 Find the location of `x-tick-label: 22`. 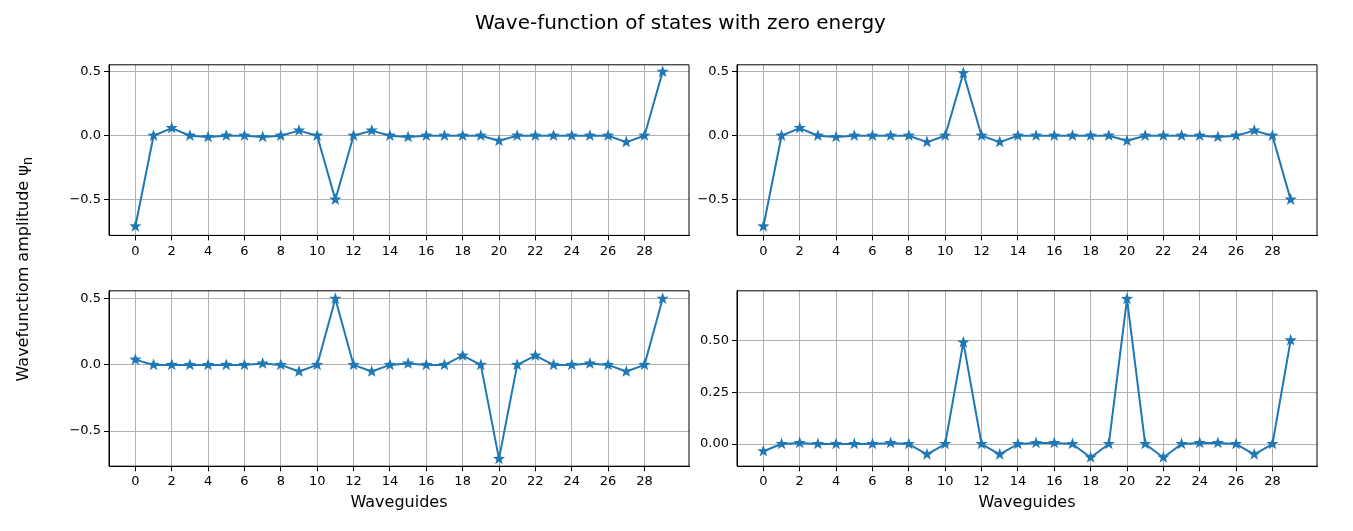

x-tick-label: 22 is located at coordinates (535, 481).